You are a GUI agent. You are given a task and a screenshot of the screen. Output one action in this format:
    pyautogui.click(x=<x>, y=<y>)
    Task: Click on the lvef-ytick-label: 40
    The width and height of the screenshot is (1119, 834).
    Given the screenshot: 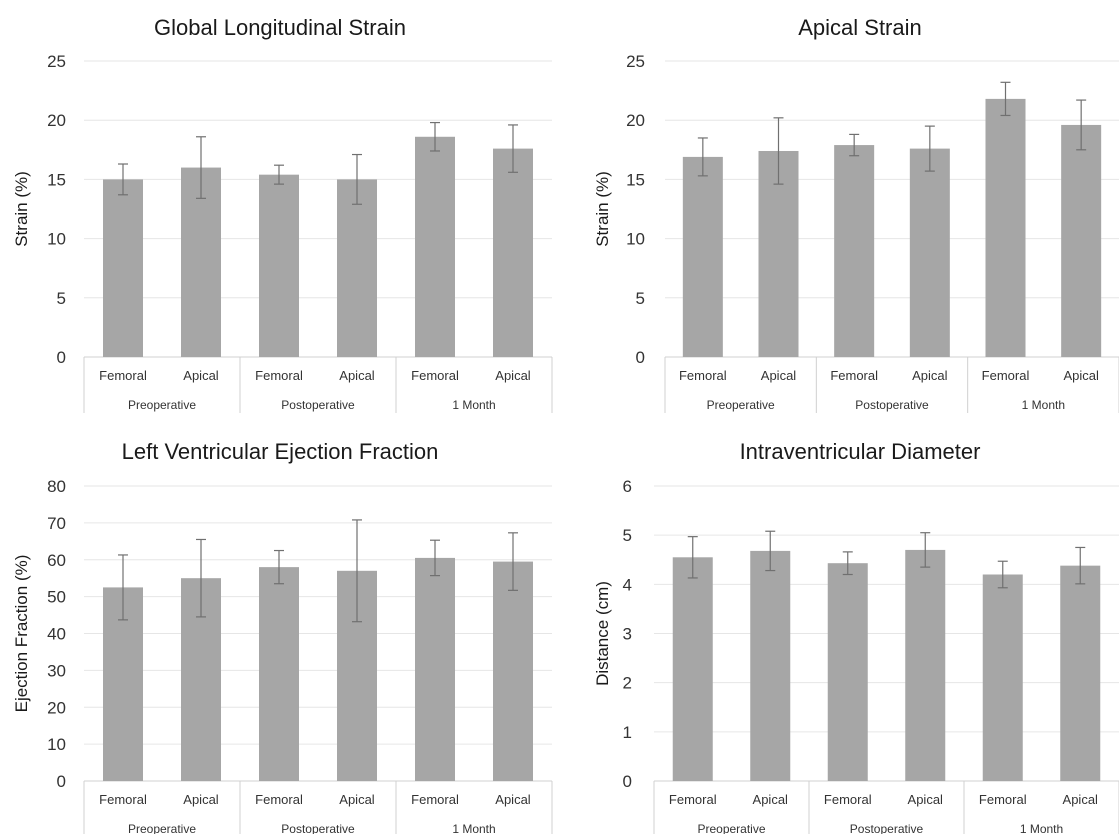 What is the action you would take?
    pyautogui.click(x=56, y=634)
    